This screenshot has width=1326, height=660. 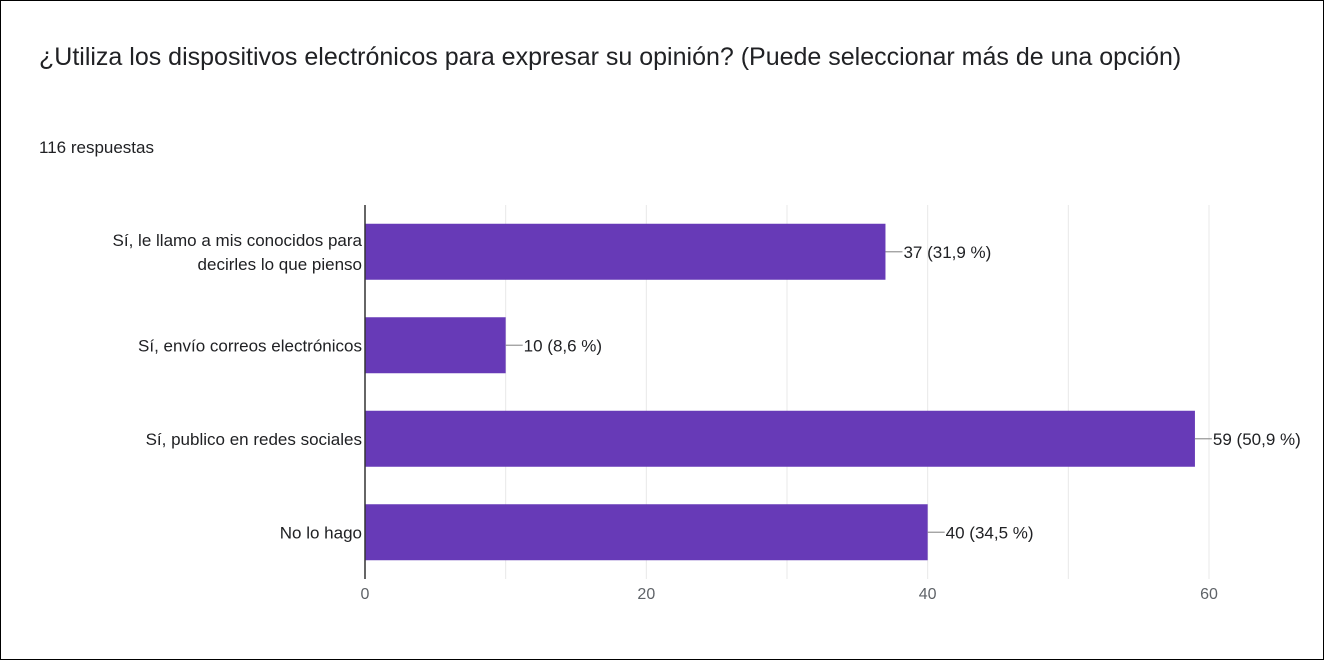 What do you see at coordinates (1209, 594) in the screenshot?
I see `x-tick-label: 60` at bounding box center [1209, 594].